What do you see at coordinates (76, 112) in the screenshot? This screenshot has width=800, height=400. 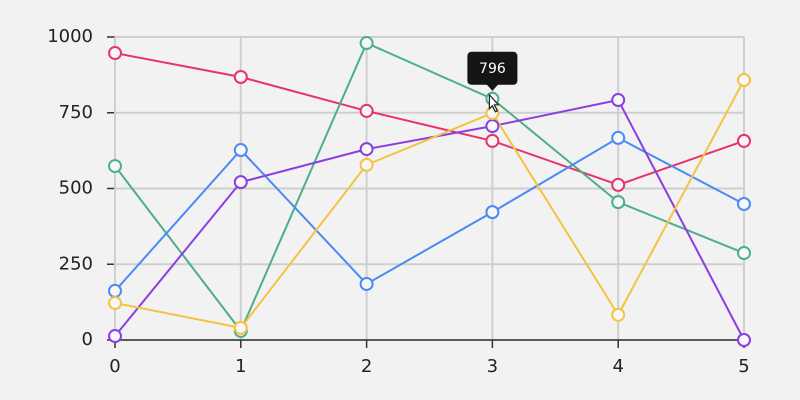 I see `y-tick-label: 750` at bounding box center [76, 112].